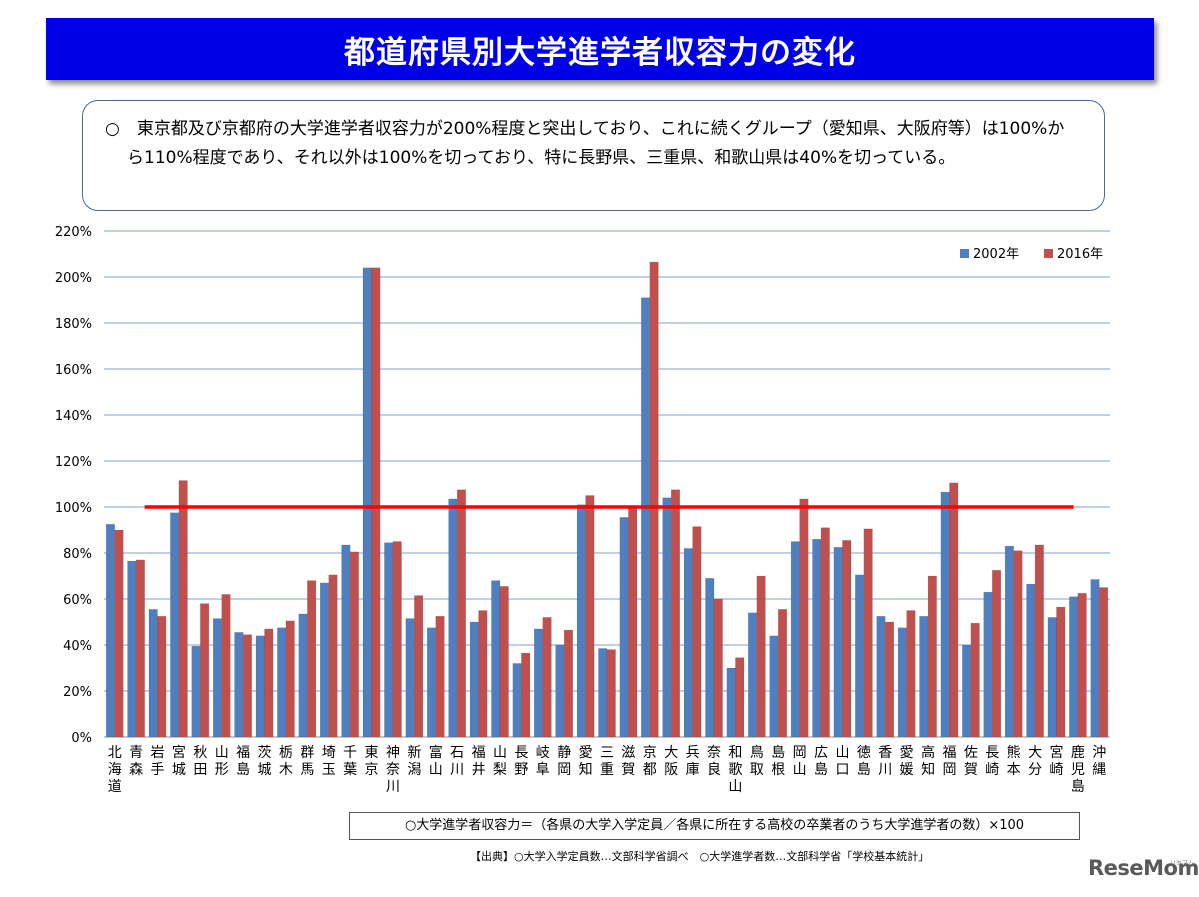 The image size is (1199, 897). I want to click on x-category-label: 岡山, so click(800, 761).